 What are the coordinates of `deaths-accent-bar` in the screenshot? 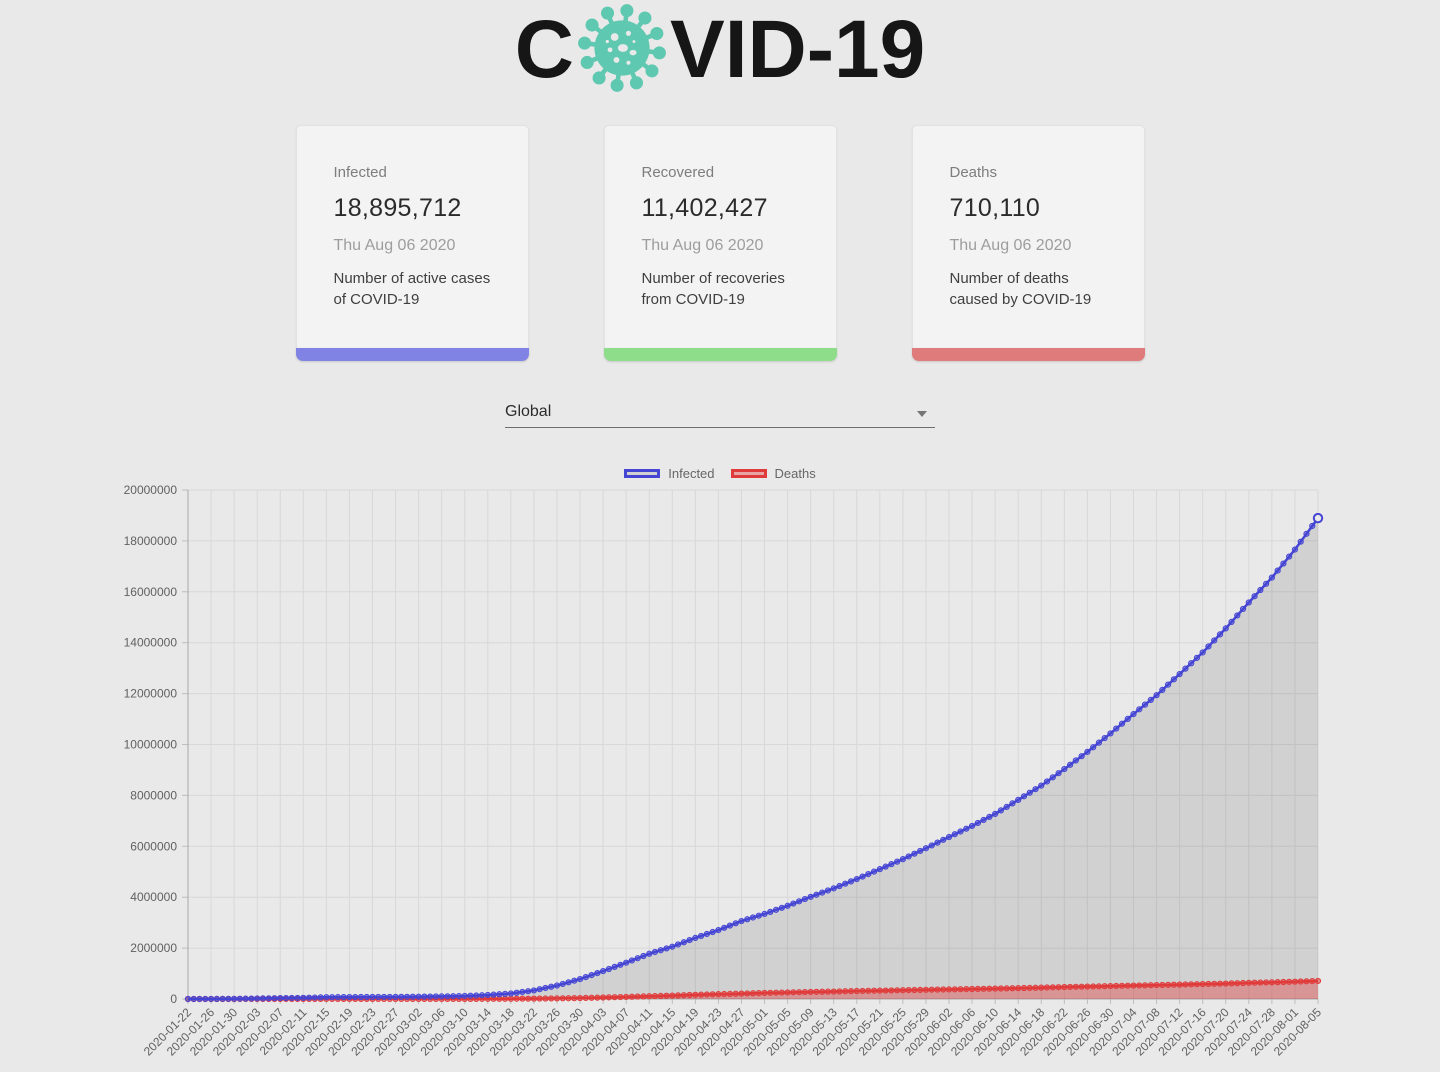 It's located at (1028, 354).